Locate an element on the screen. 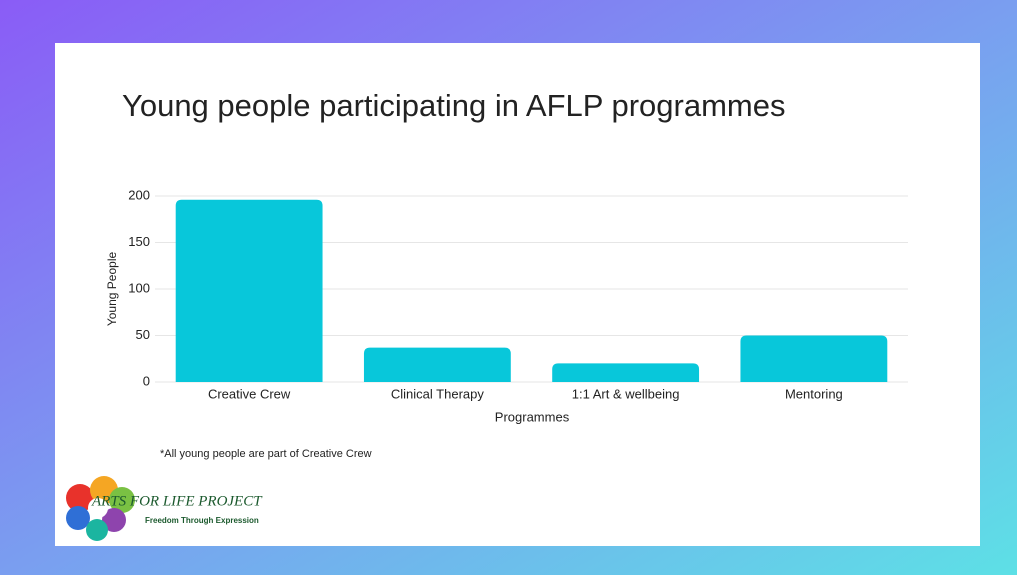 The height and width of the screenshot is (575, 1017). x-tick-label: 1:1 Art & wellbeing is located at coordinates (626, 393).